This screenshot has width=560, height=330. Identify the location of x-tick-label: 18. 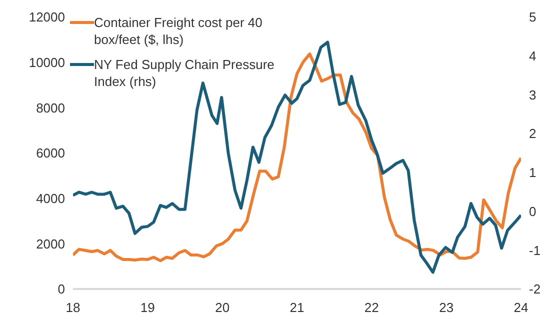
(73, 308).